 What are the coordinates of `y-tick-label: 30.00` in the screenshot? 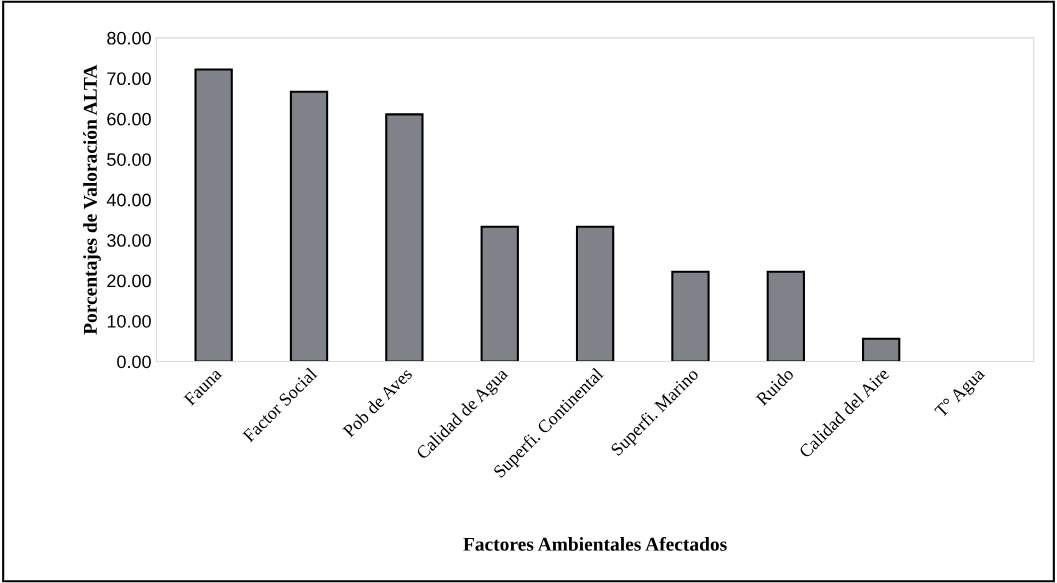 It's located at (129, 240).